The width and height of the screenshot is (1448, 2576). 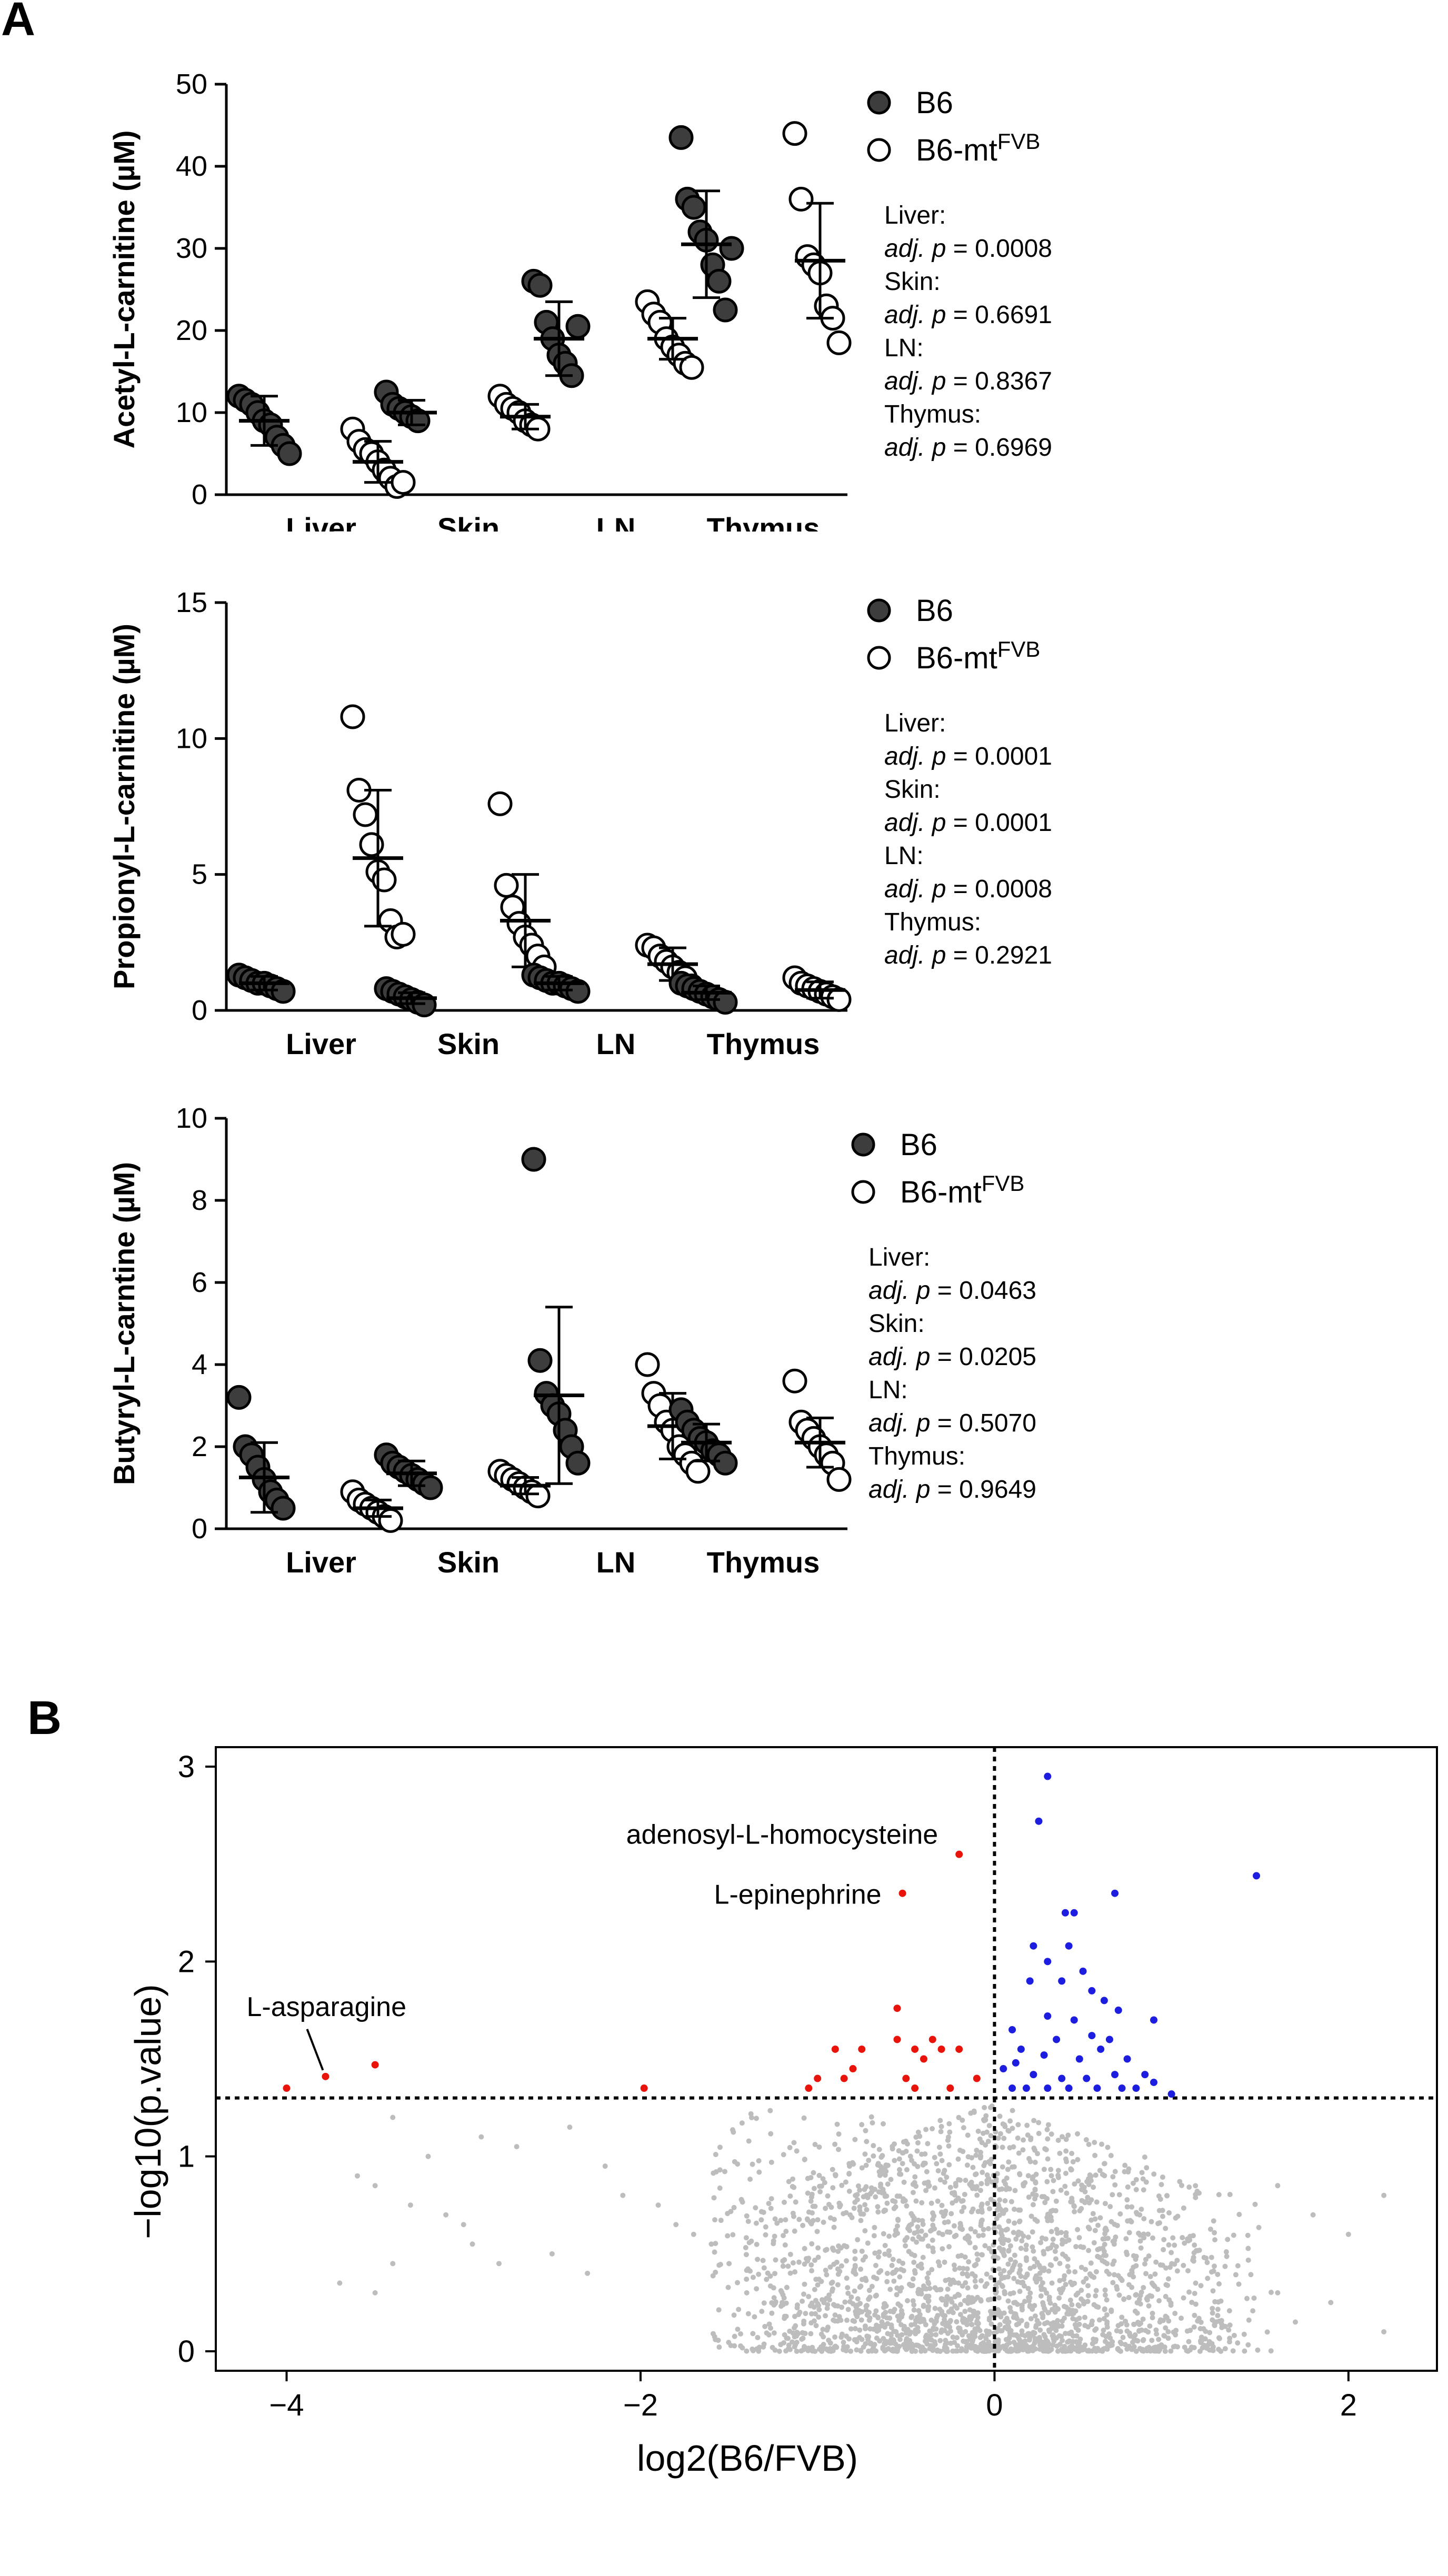 I want to click on stats-adj-text: adj., so click(x=908, y=756).